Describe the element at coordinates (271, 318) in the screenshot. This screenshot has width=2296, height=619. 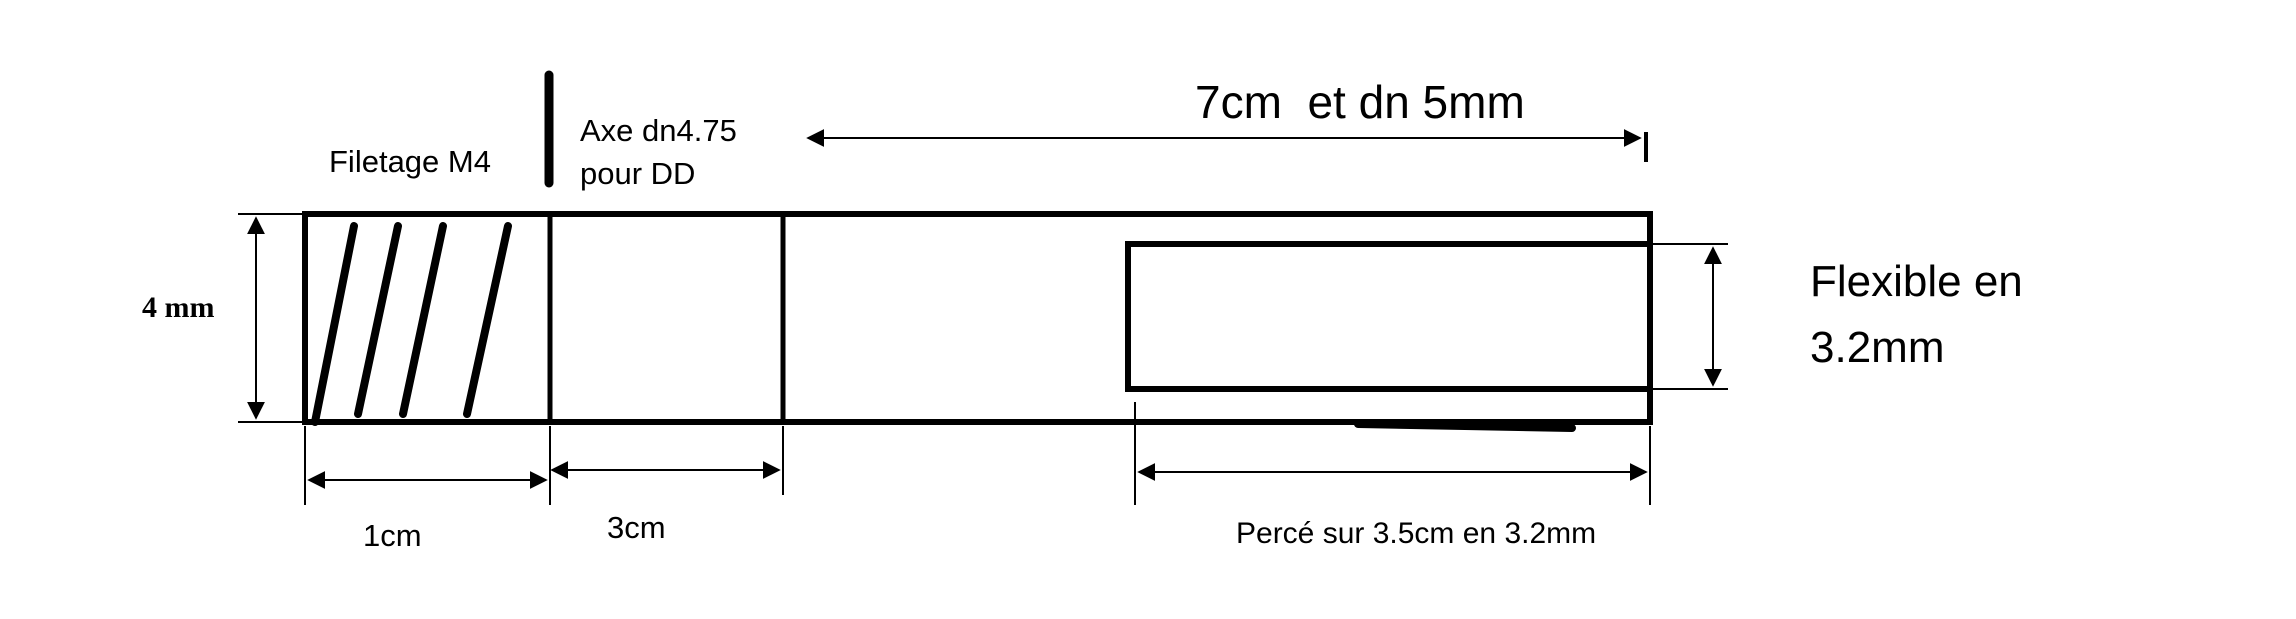
I see `diameter-dimension` at that location.